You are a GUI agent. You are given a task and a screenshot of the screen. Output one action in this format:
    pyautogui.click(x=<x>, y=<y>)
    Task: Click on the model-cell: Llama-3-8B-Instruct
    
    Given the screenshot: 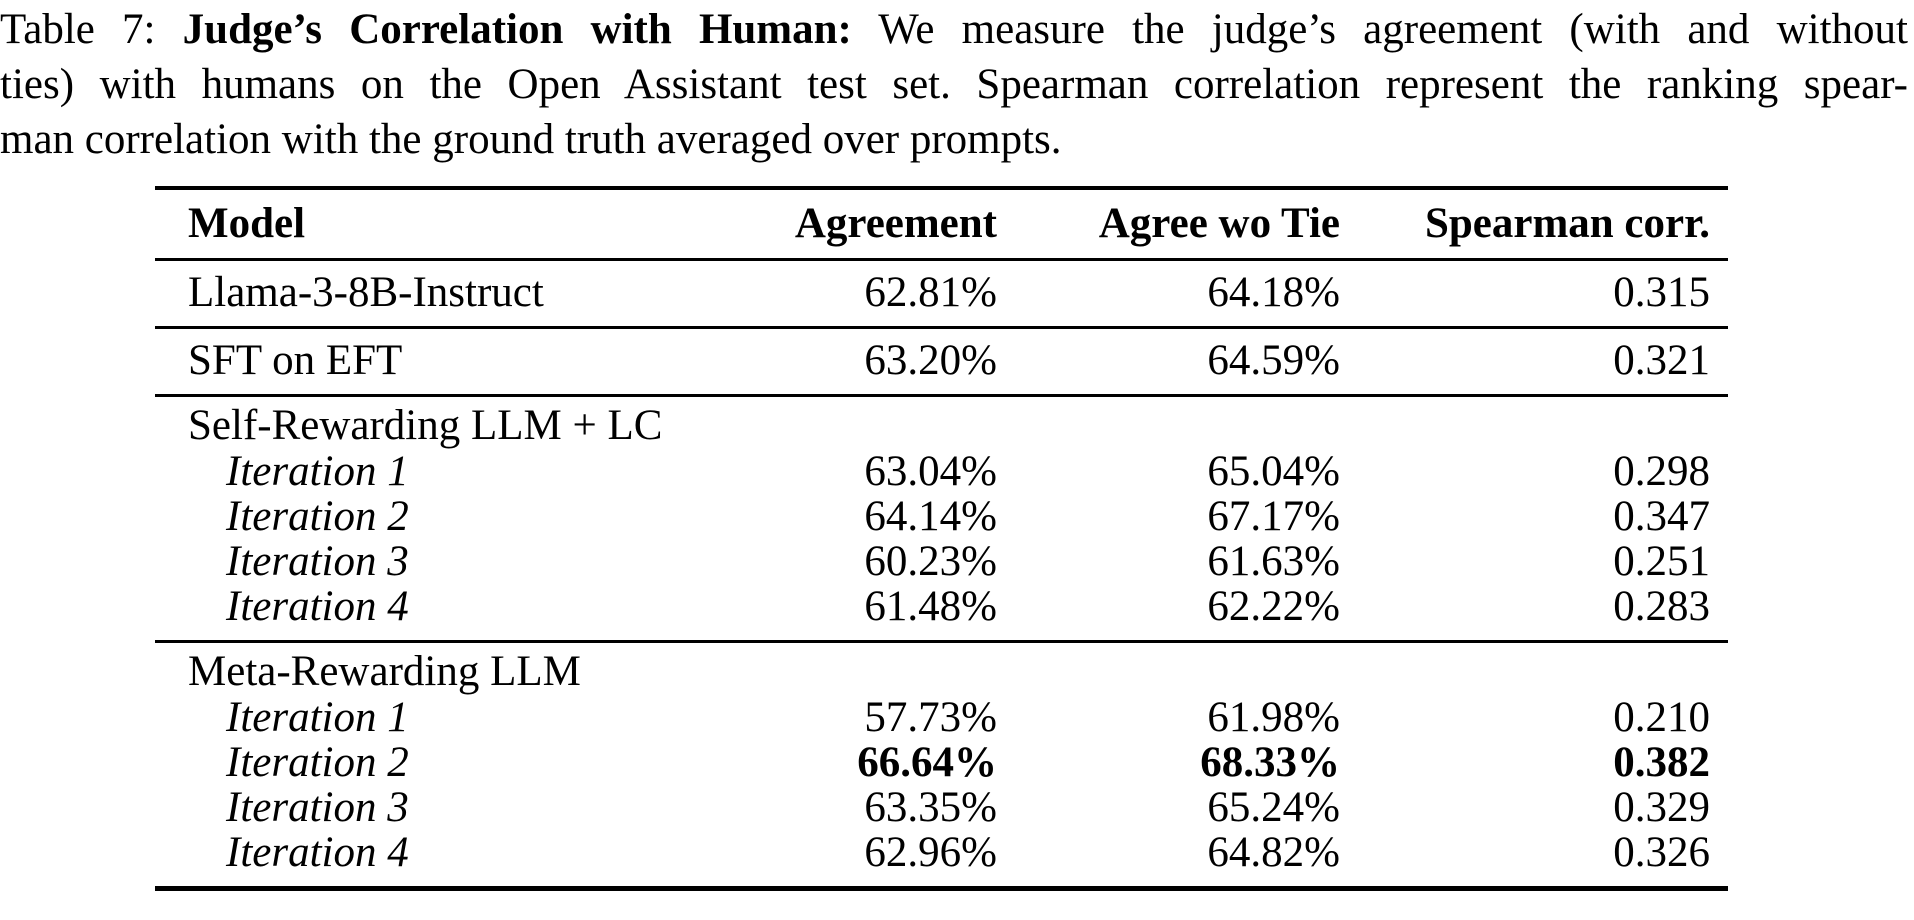 What is the action you would take?
    pyautogui.click(x=366, y=293)
    